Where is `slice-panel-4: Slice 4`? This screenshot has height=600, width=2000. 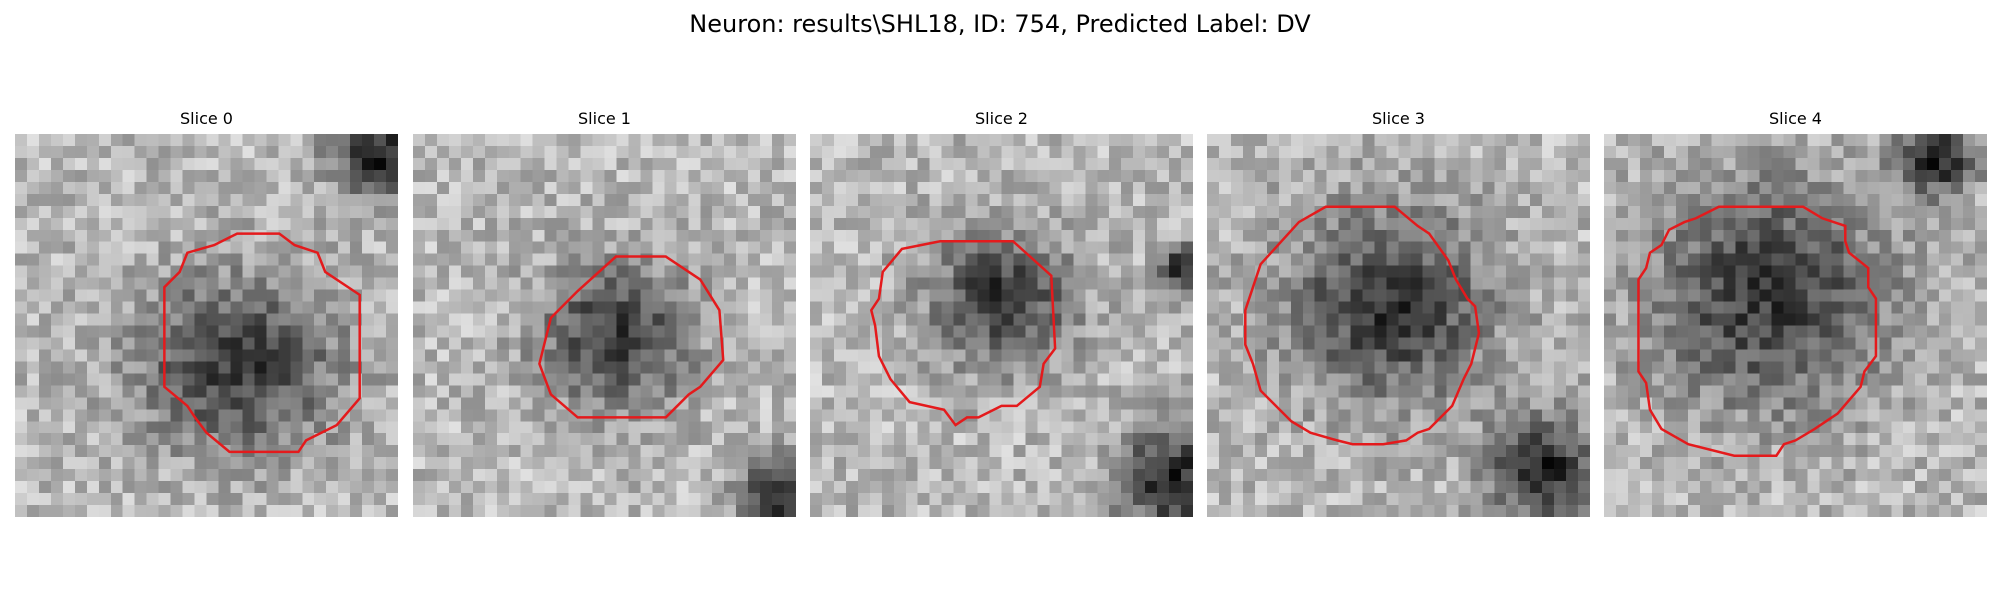
slice-panel-4: Slice 4 is located at coordinates (1795, 313).